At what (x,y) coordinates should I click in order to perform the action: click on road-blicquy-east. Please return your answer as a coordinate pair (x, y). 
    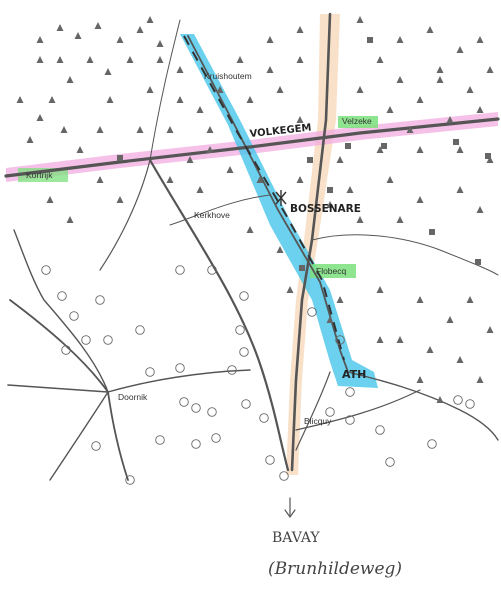
    Looking at the image, I should click on (358, 410).